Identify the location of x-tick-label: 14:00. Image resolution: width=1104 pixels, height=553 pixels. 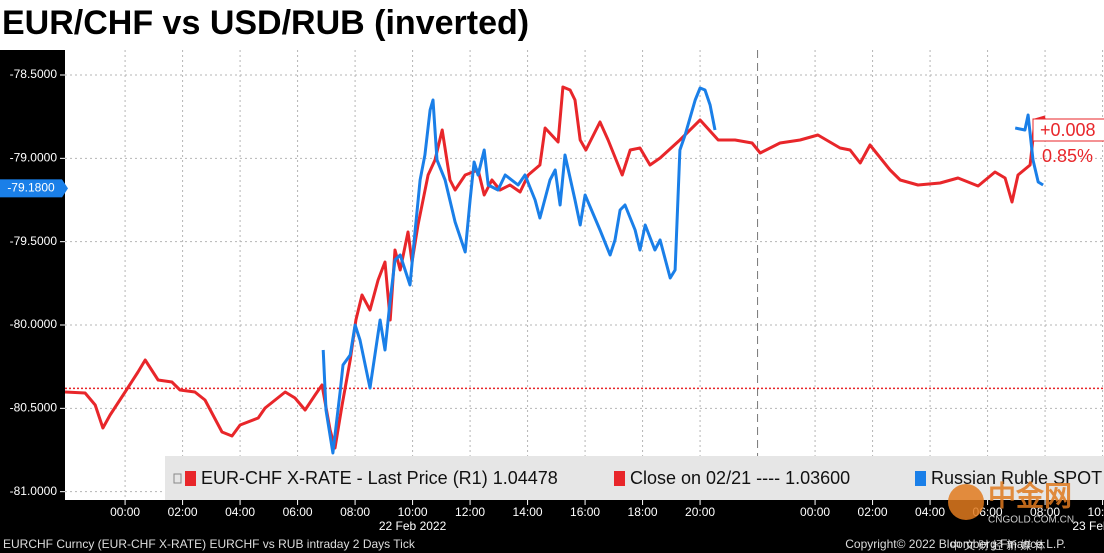
(528, 512).